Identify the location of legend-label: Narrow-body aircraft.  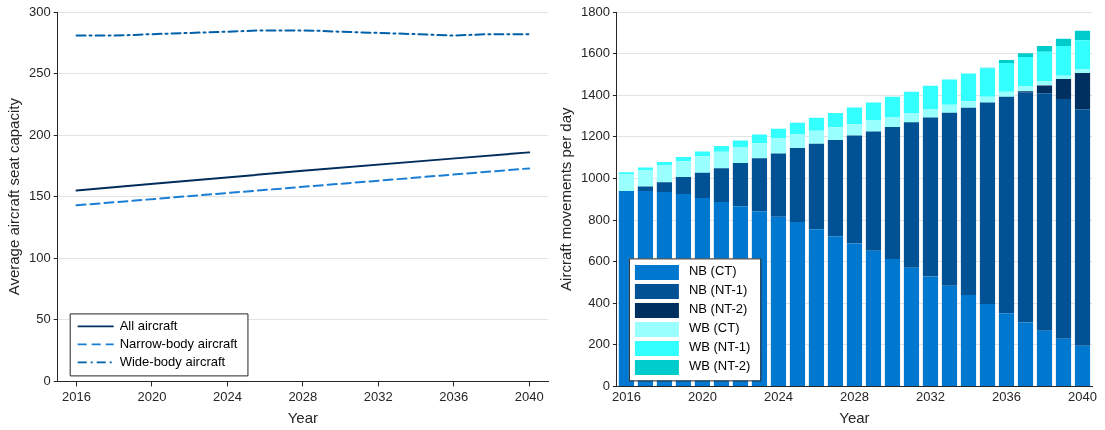
(178, 343).